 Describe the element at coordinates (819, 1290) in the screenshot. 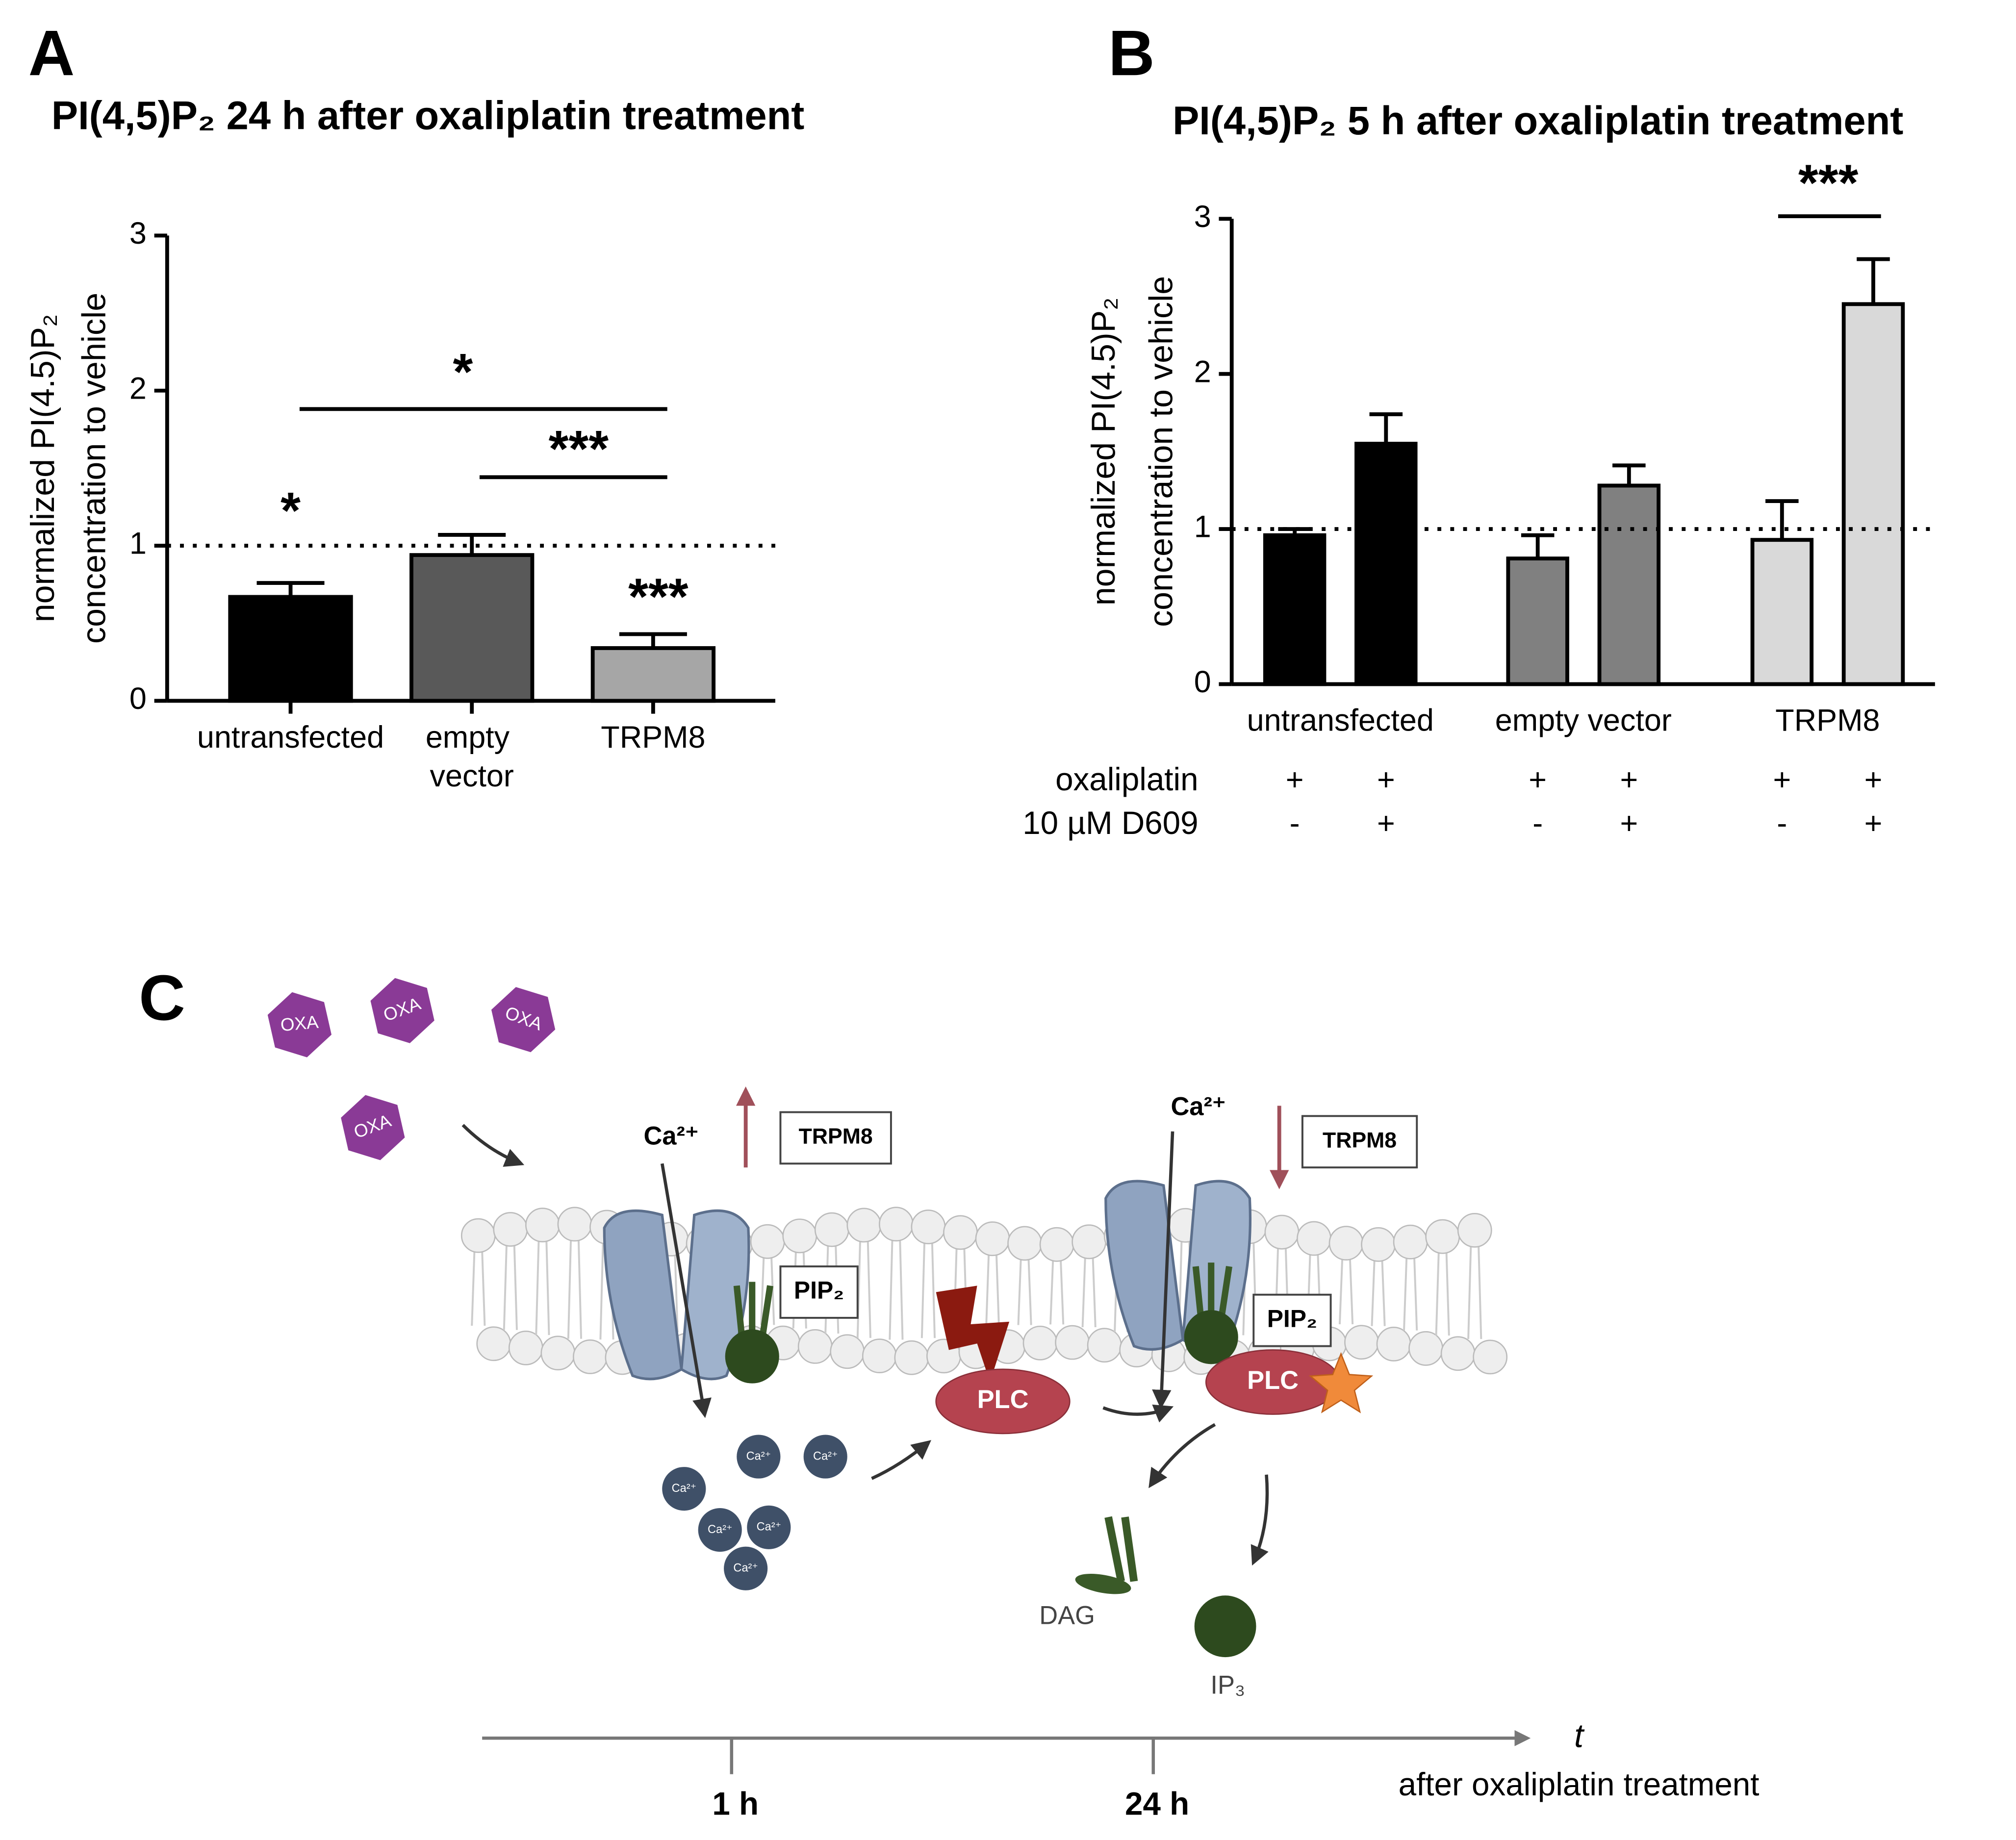

I see `pip2-label: PIP₂` at that location.